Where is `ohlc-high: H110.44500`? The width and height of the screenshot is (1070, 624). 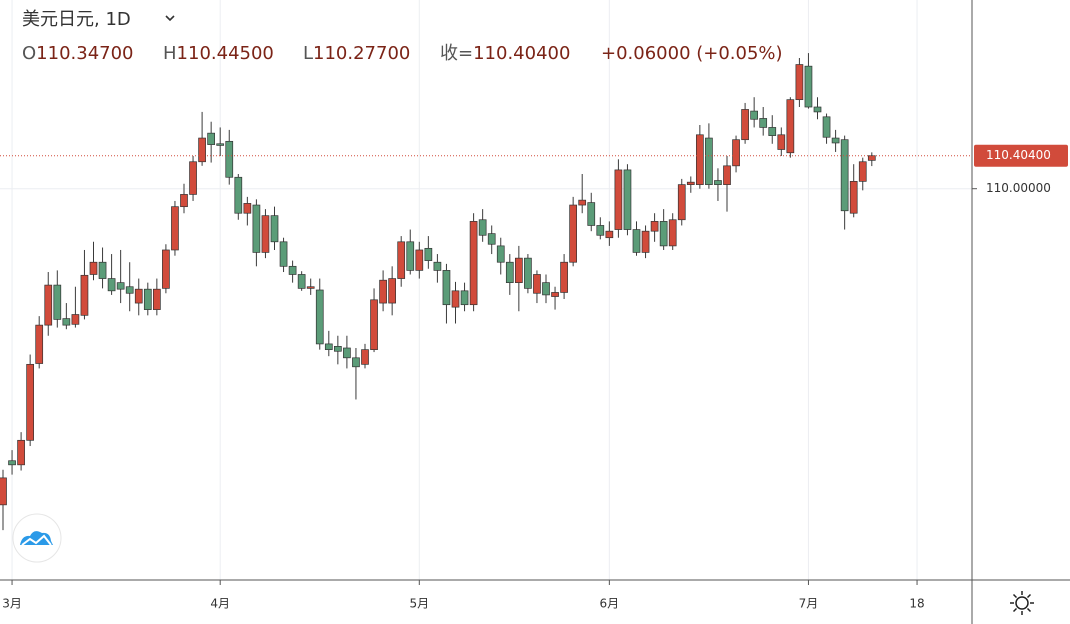 ohlc-high: H110.44500 is located at coordinates (218, 53).